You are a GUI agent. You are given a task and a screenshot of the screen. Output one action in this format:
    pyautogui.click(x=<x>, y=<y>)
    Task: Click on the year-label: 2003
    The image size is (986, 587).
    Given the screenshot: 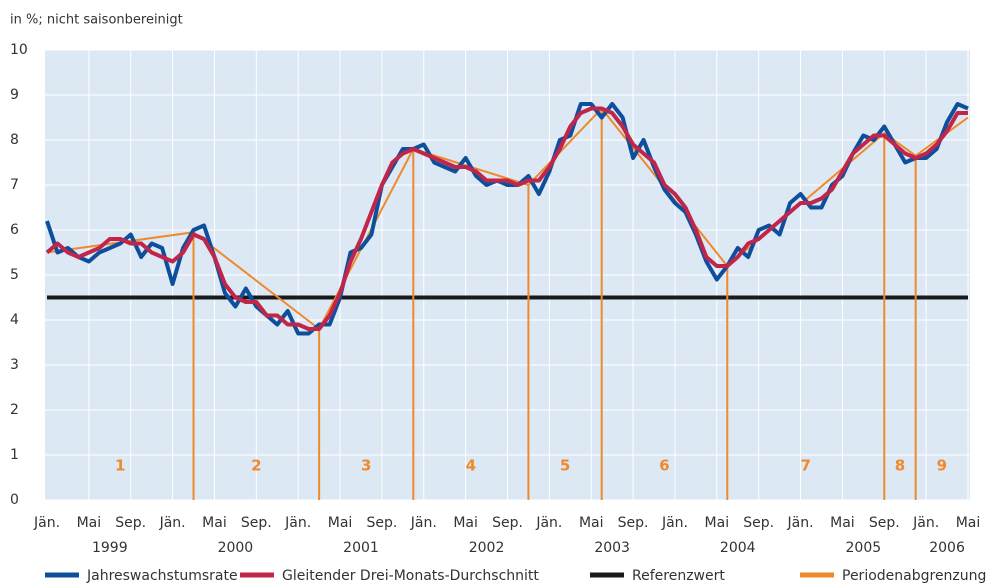 What is the action you would take?
    pyautogui.click(x=612, y=548)
    